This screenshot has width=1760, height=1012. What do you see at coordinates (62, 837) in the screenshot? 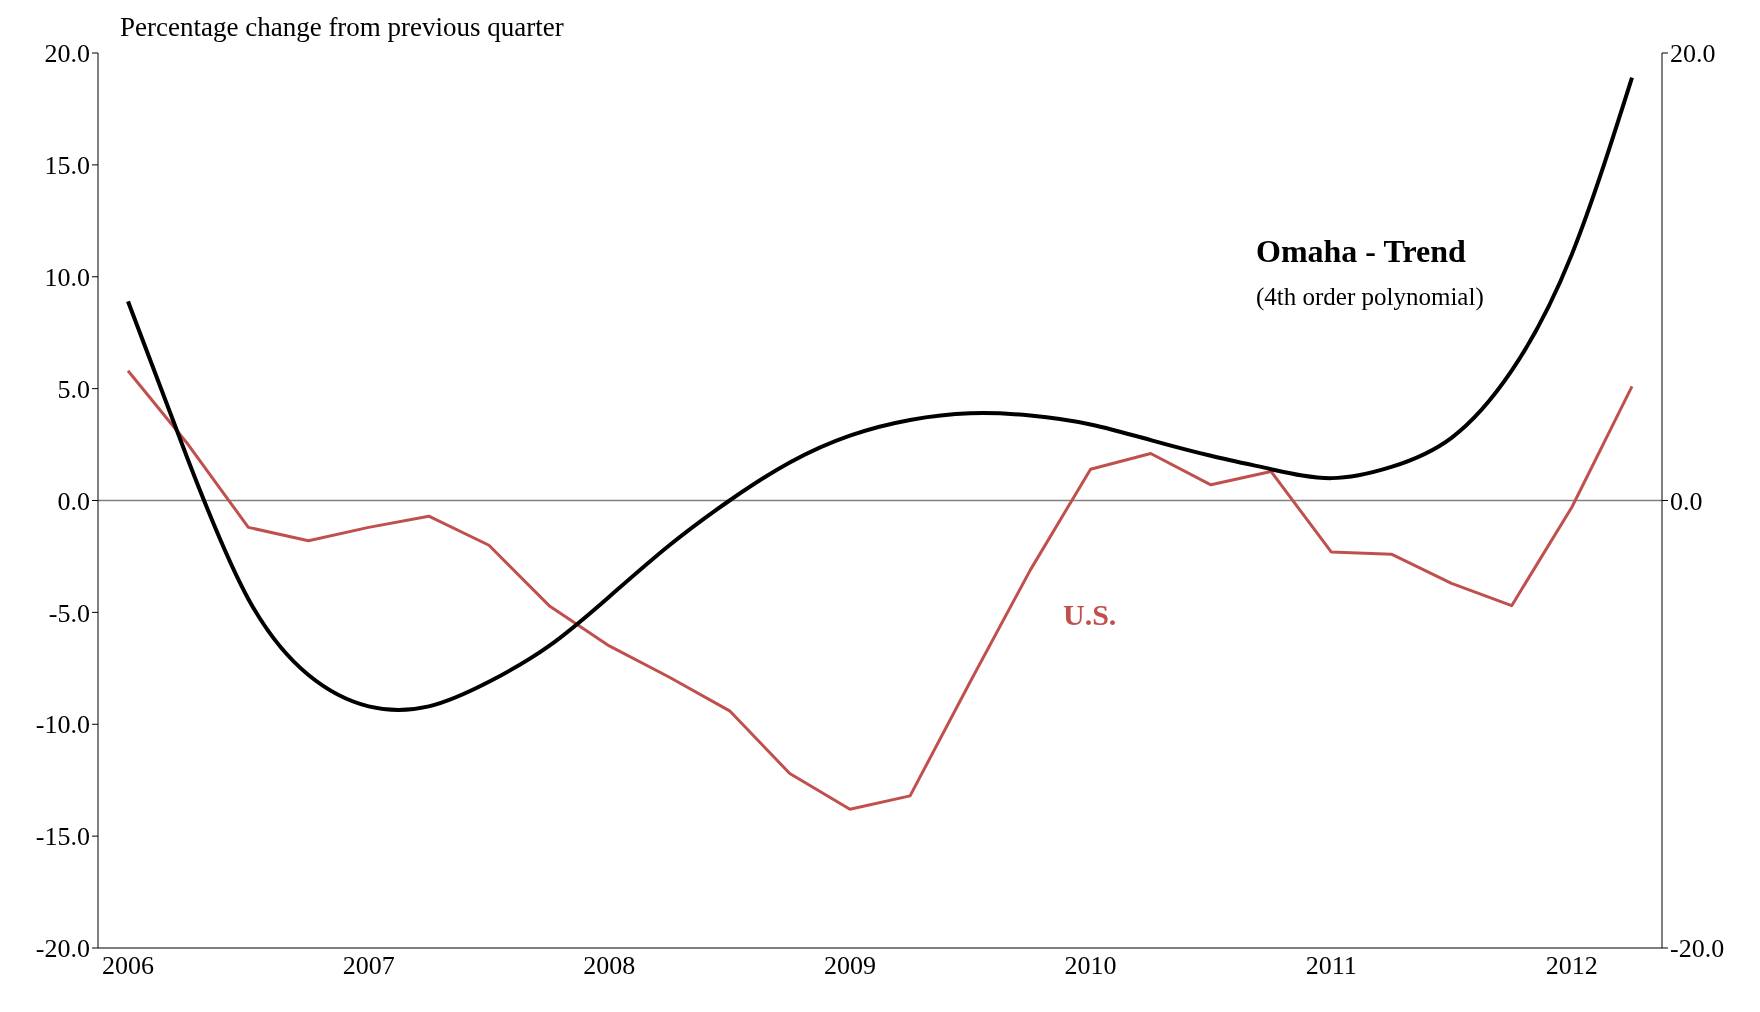
I see `y-tick-label: -15.0` at bounding box center [62, 837].